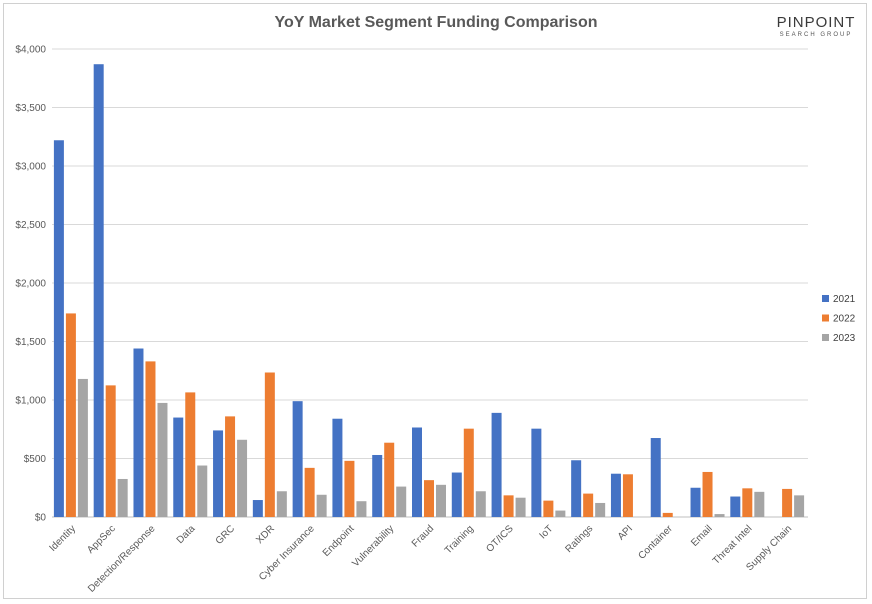 This screenshot has height=604, width=872. Describe the element at coordinates (41, 518) in the screenshot. I see `y-tick-label: $0` at that location.